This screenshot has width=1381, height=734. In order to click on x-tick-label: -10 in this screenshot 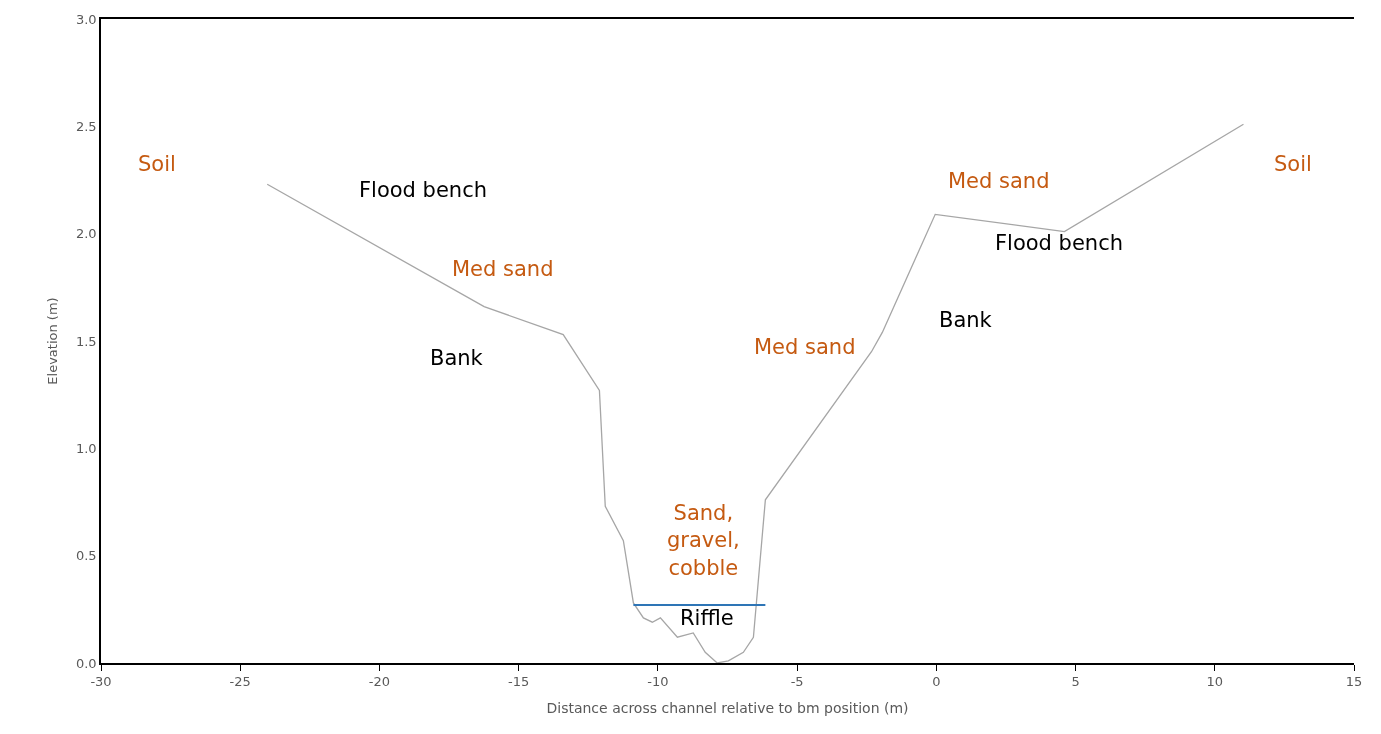, I will do `click(658, 682)`.